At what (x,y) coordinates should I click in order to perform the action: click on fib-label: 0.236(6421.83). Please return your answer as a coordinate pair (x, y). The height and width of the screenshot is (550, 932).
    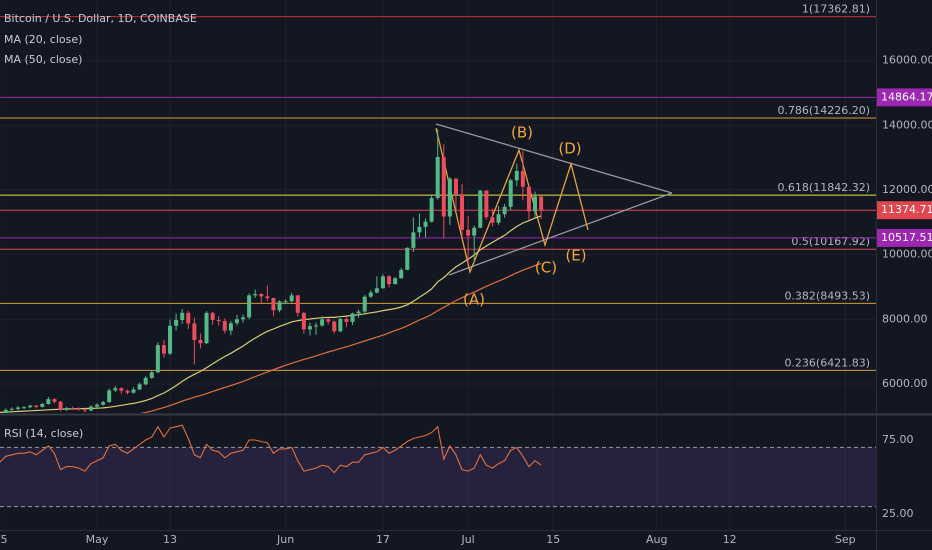
    Looking at the image, I should click on (827, 362).